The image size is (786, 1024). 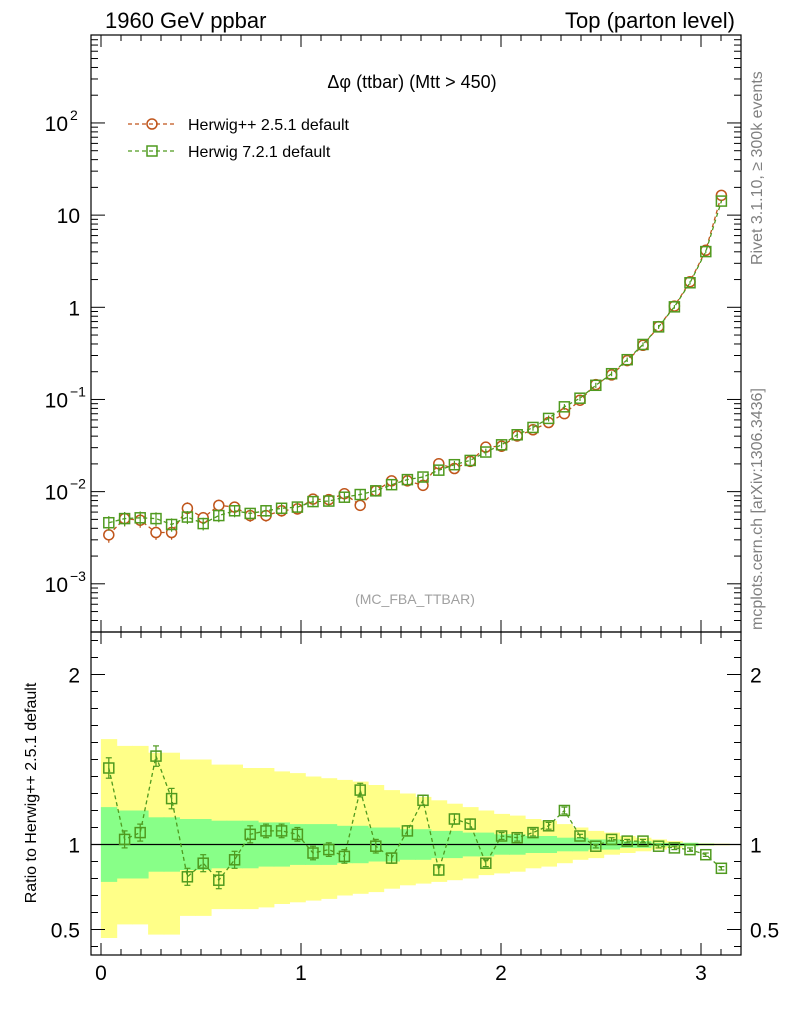 What do you see at coordinates (152, 124) in the screenshot?
I see `legend-marker-circle` at bounding box center [152, 124].